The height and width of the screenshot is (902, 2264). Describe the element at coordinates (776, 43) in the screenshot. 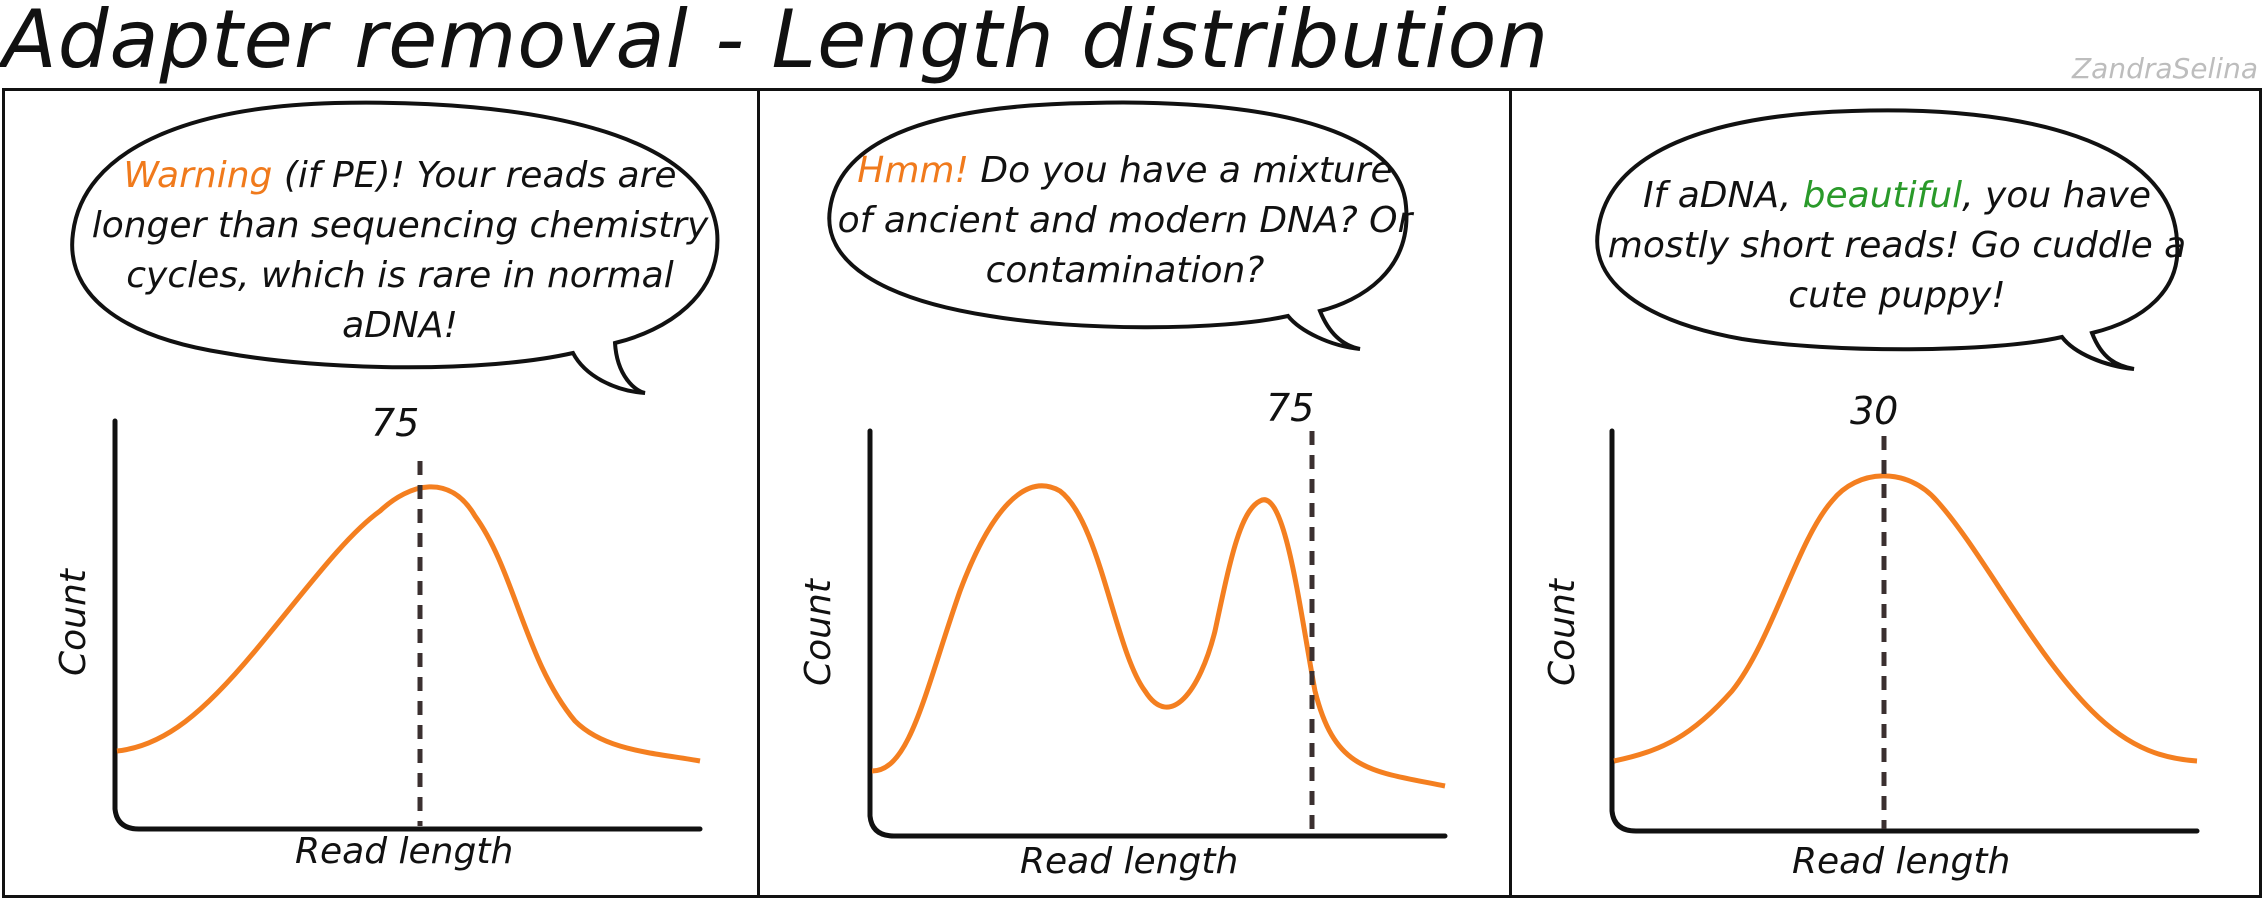

I see `page-title: Adapter removal - Length distribution` at that location.